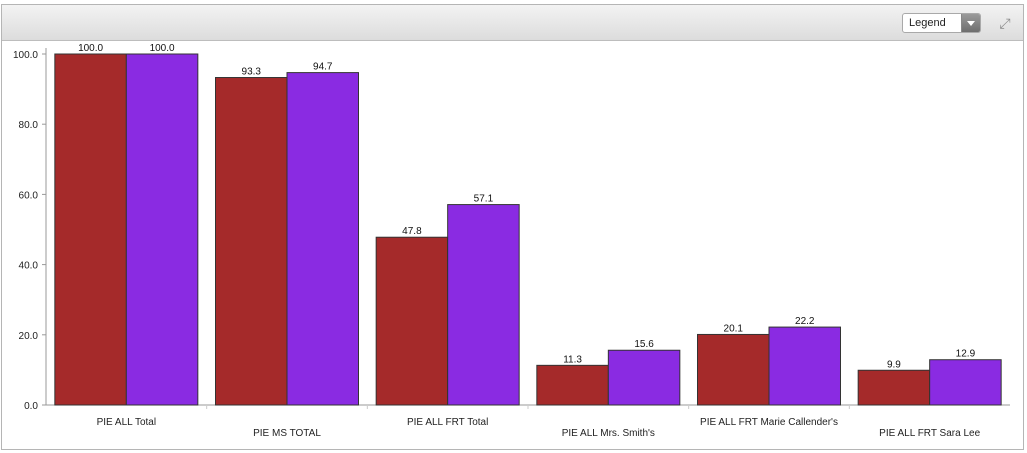  What do you see at coordinates (608, 433) in the screenshot?
I see `x-tick-label: PIE ALL Mrs. Smith's` at bounding box center [608, 433].